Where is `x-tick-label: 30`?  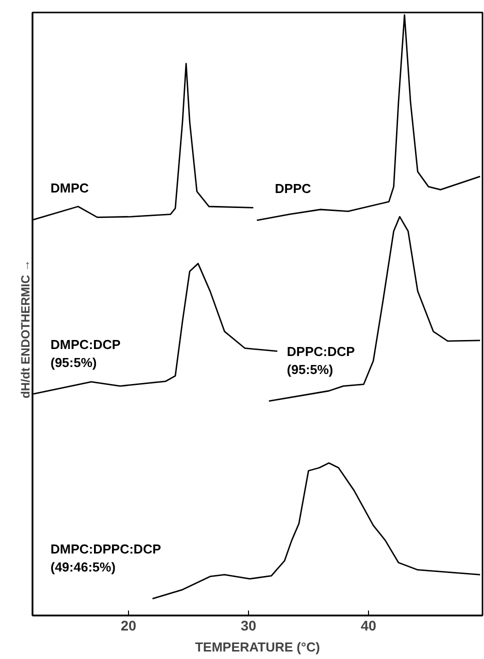
x-tick-label: 30 is located at coordinates (248, 626).